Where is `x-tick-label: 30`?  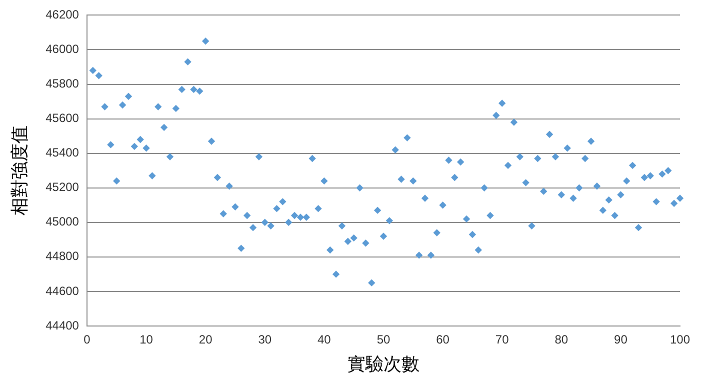
x-tick-label: 30 is located at coordinates (265, 339).